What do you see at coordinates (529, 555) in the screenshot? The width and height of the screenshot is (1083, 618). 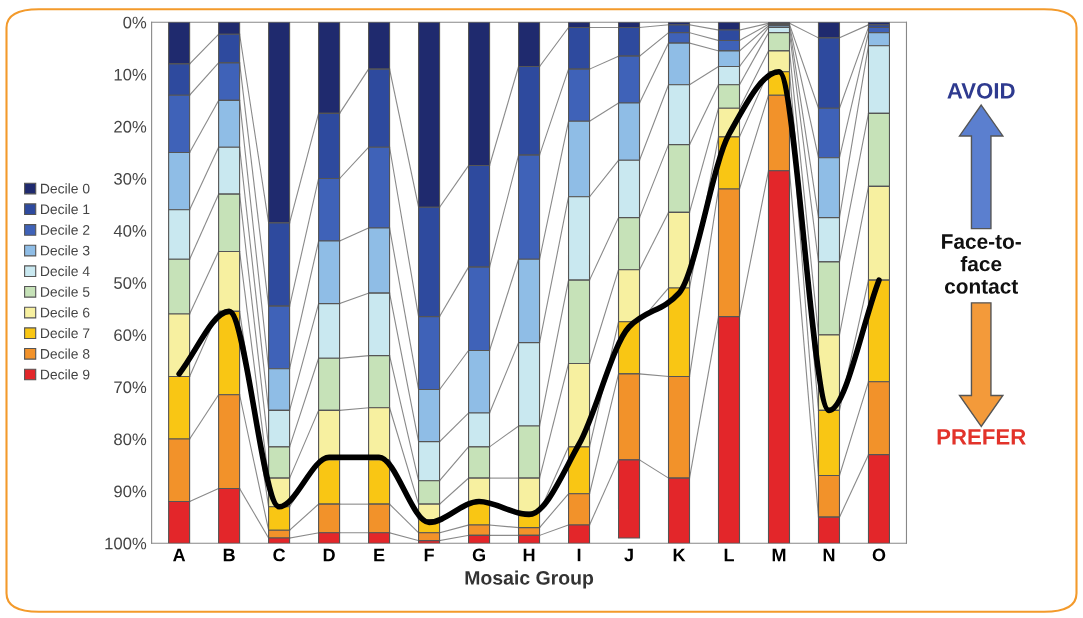 I see `x-tick-label: H` at bounding box center [529, 555].